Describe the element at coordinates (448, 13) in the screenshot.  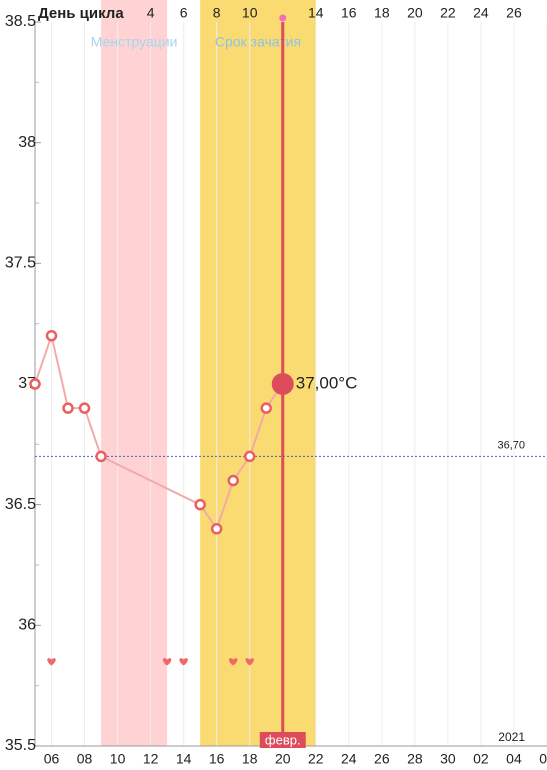
I see `top-tick-label: 22` at that location.